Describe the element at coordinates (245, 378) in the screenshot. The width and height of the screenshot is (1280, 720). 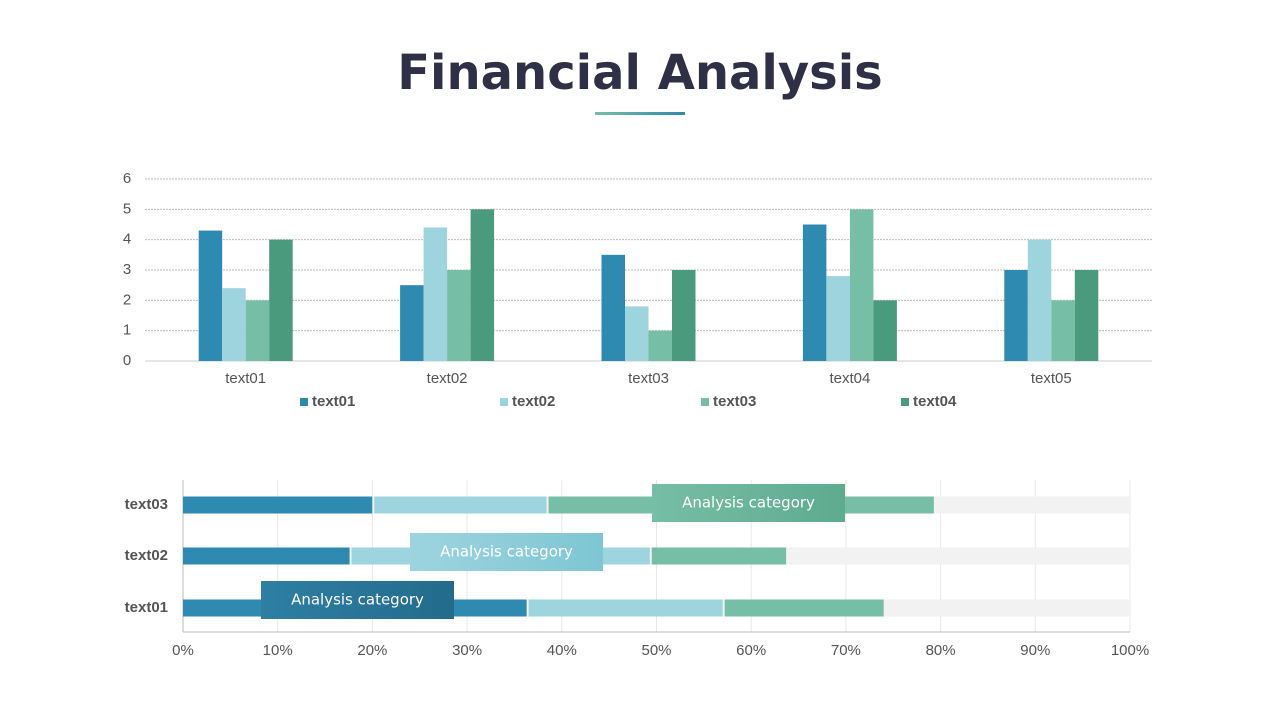
I see `x-tick-label: text01` at that location.